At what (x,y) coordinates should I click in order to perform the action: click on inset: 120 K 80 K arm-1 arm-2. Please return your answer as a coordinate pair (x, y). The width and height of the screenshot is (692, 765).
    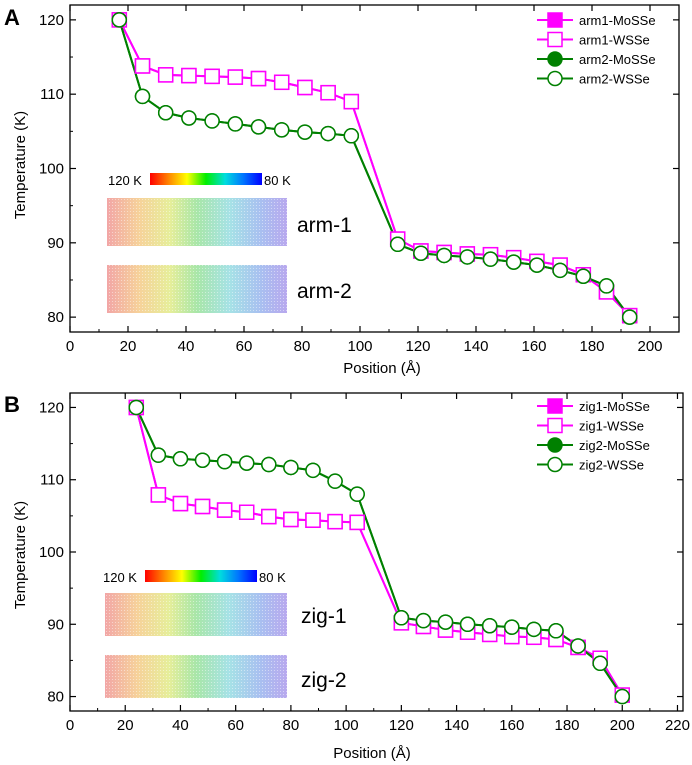
    Looking at the image, I should click on (229, 243).